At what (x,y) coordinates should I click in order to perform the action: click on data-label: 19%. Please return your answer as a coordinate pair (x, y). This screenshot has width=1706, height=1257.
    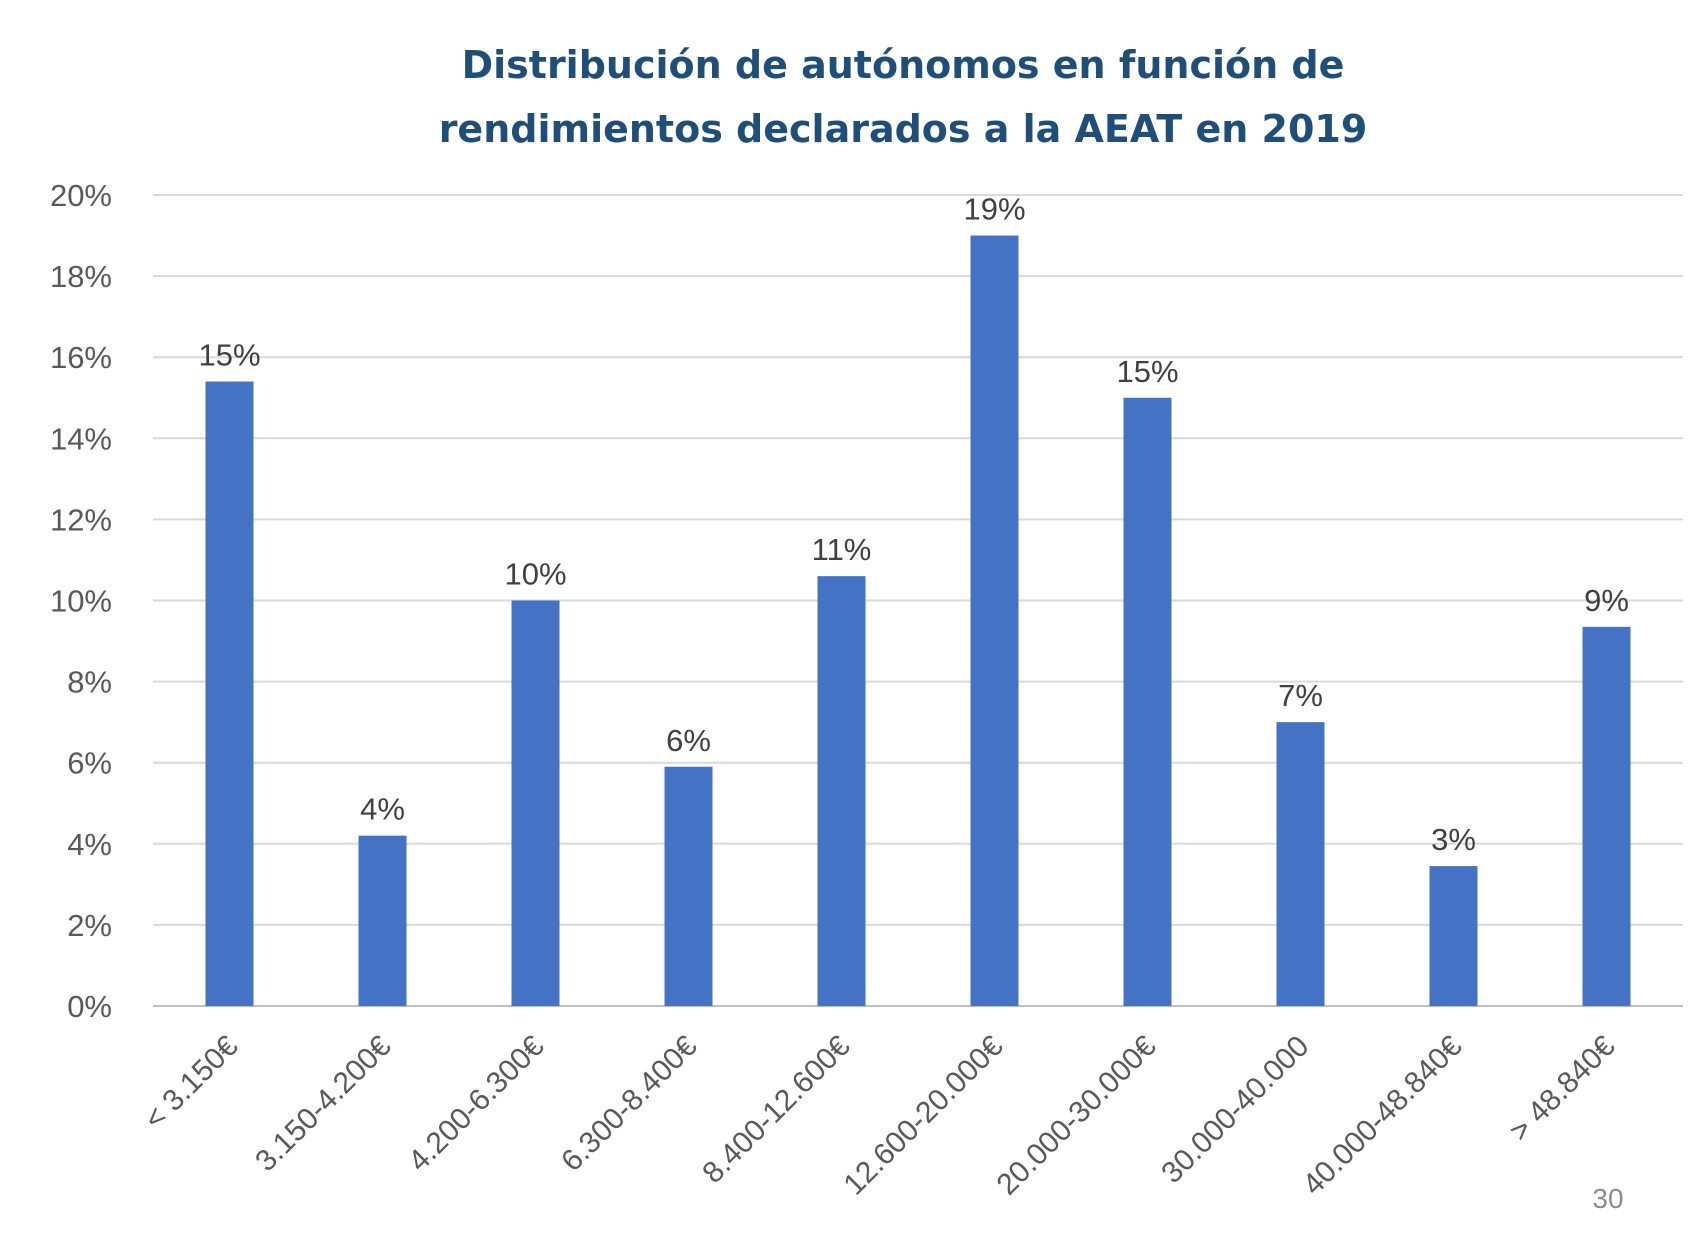
    Looking at the image, I should click on (994, 209).